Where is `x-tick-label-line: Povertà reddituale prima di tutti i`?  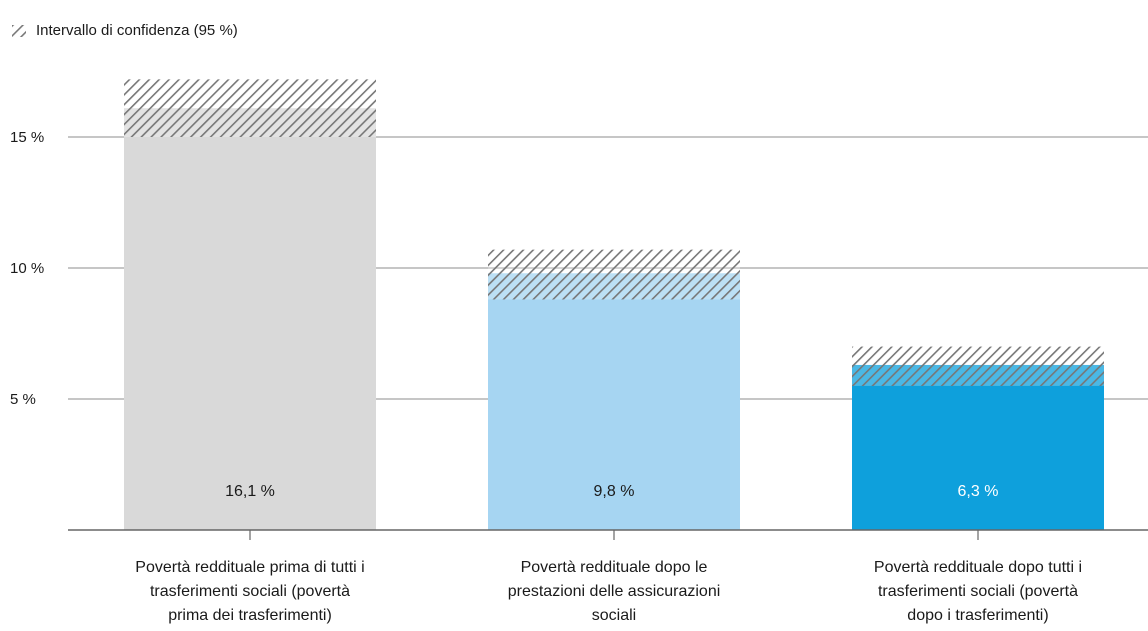
x-tick-label-line: Povertà reddituale prima di tutti i is located at coordinates (250, 567).